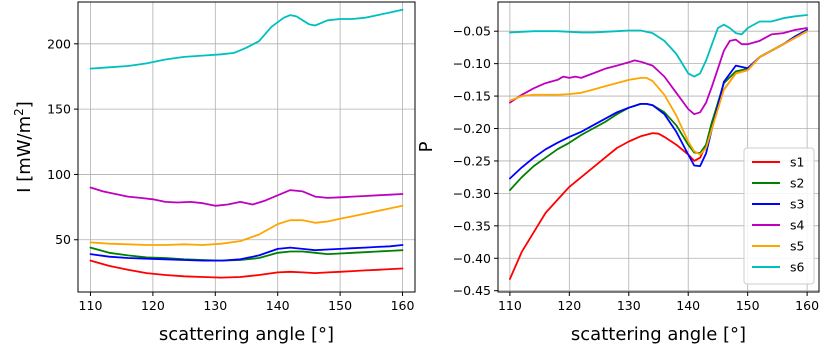 This screenshot has height=349, width=821. Describe the element at coordinates (658, 46) in the screenshot. I see `series-line-s6` at that location.